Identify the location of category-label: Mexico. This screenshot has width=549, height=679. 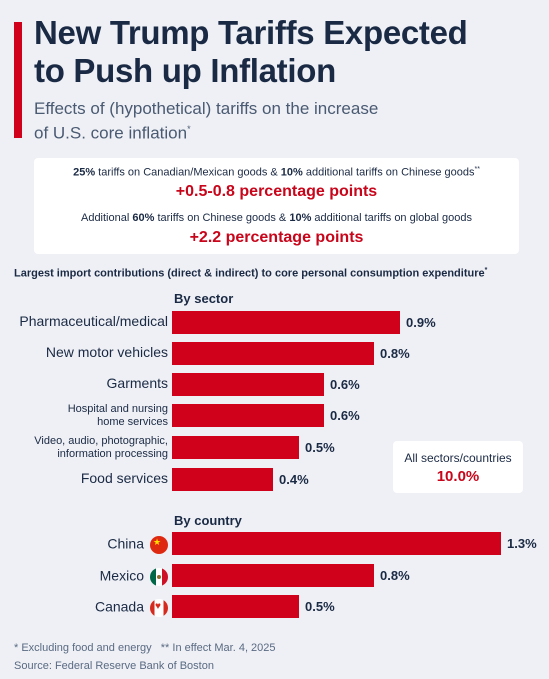
(134, 577).